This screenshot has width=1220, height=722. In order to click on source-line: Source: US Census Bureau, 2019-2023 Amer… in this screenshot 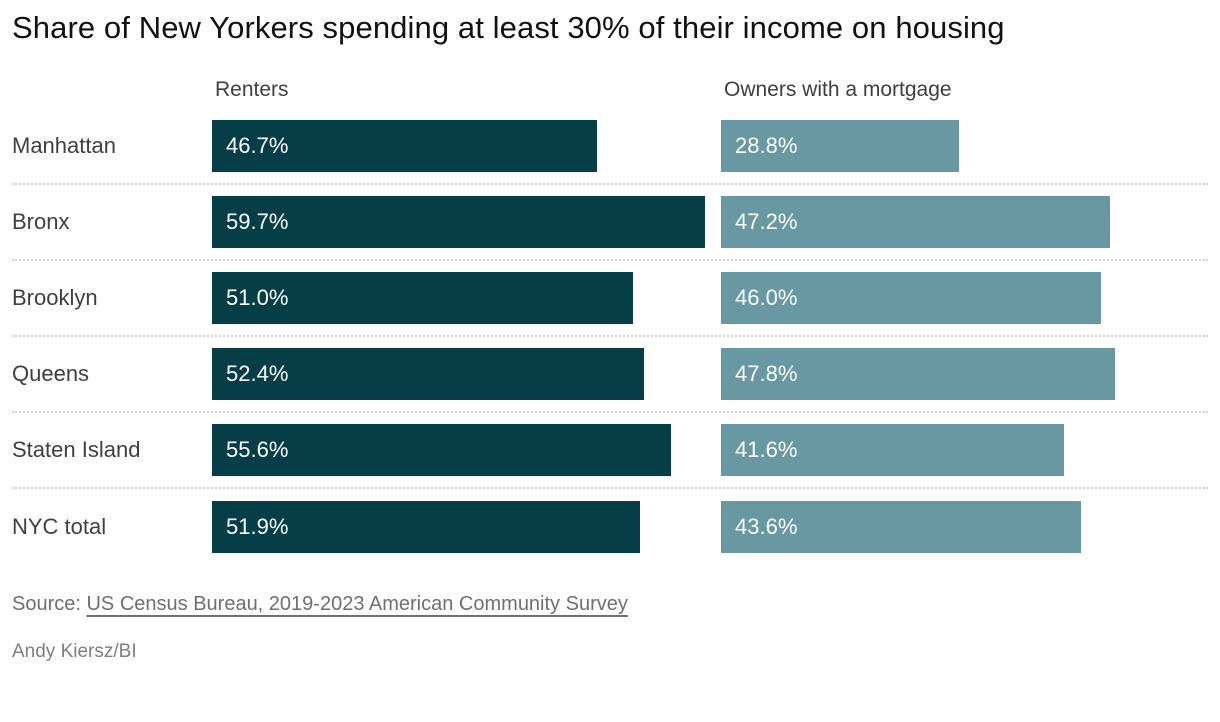, I will do `click(610, 604)`.